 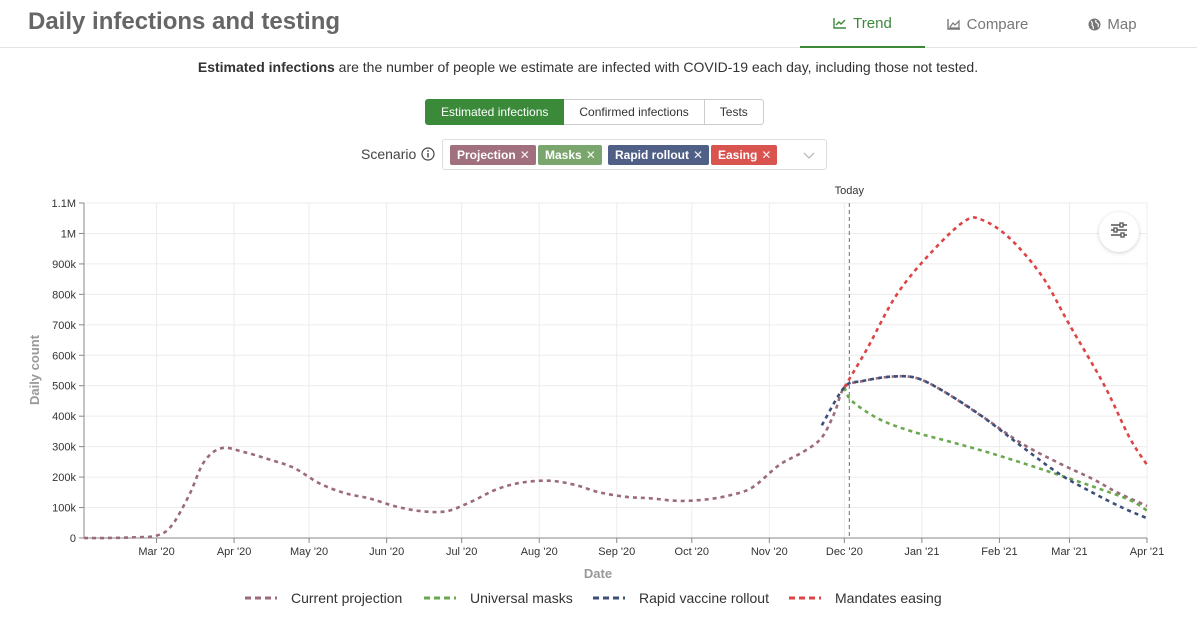 I want to click on area-chart-icon, so click(x=953, y=24).